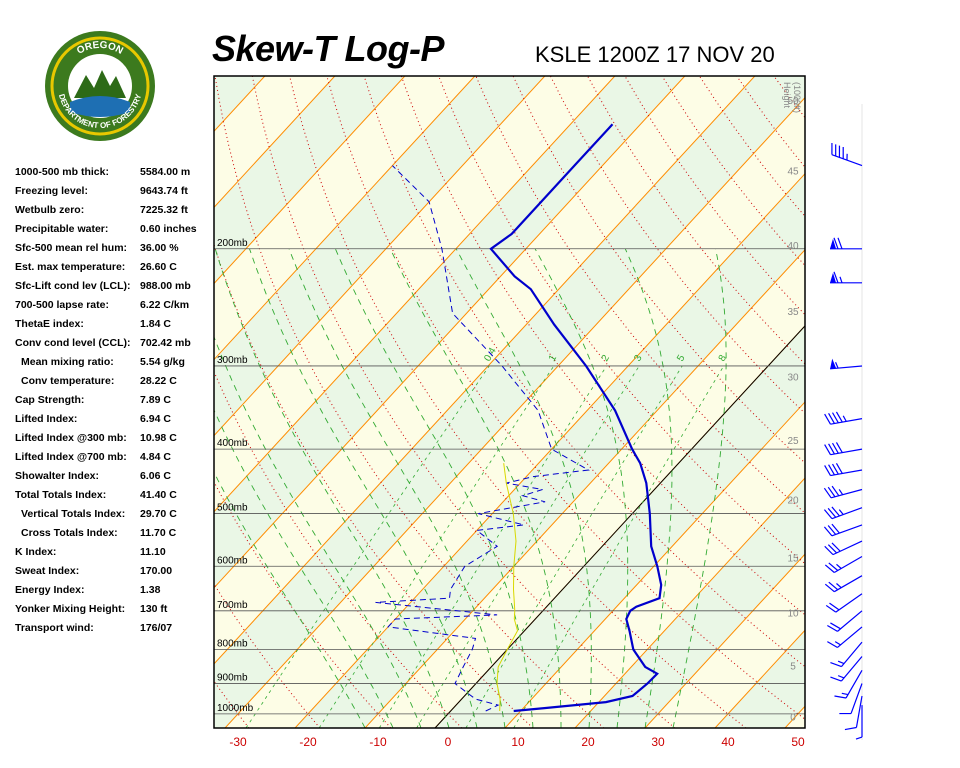 The height and width of the screenshot is (768, 960). I want to click on temperature-tick-label: 50, so click(798, 742).